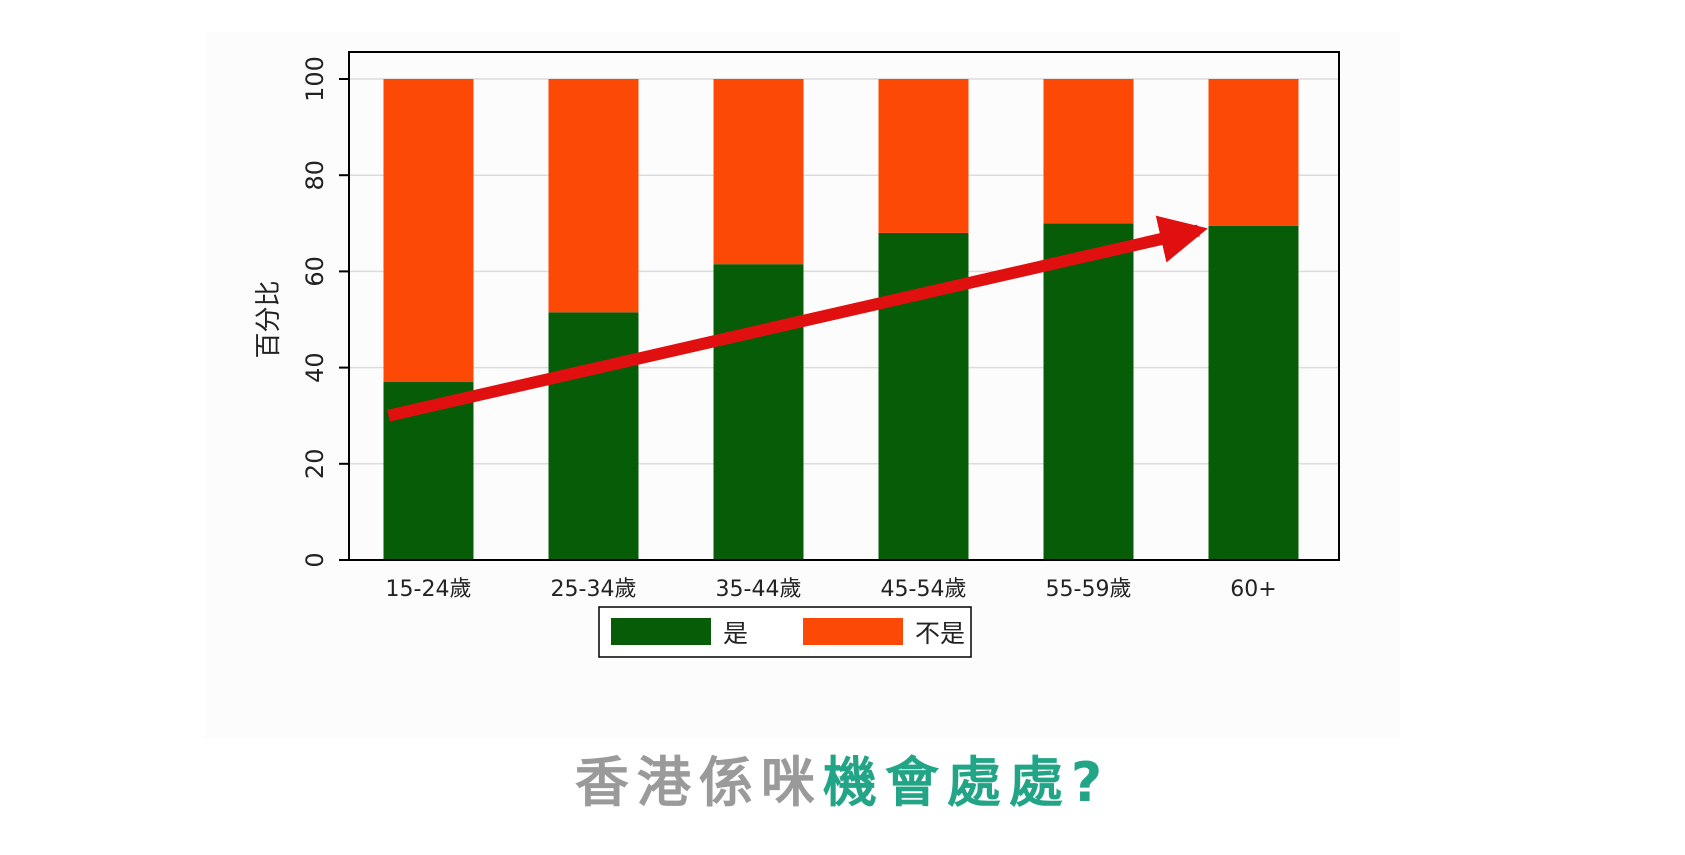  Describe the element at coordinates (1089, 589) in the screenshot. I see `x-tick-label: 55-59歲` at that location.